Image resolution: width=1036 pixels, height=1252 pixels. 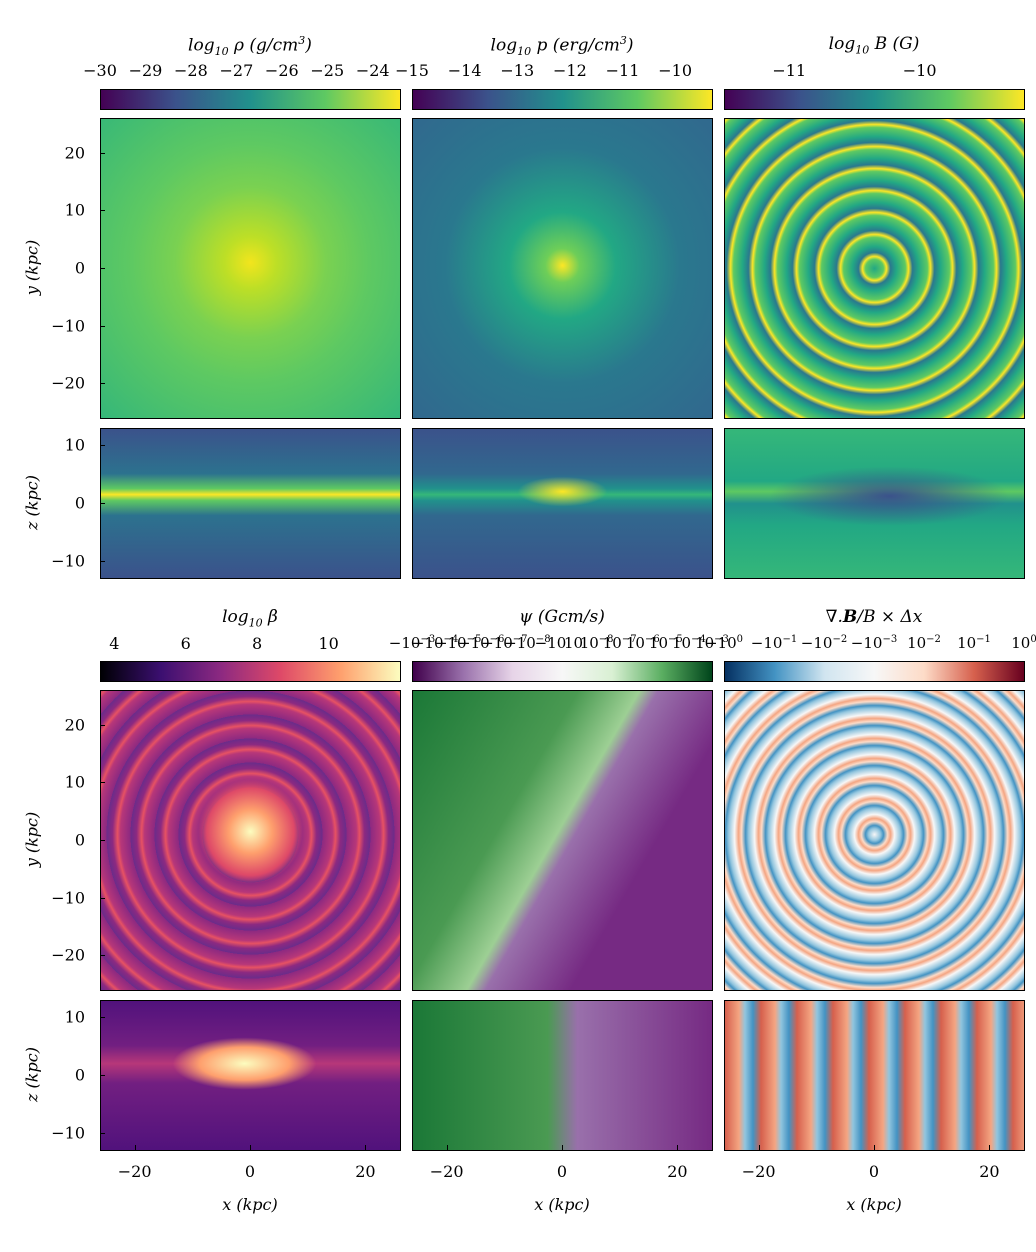 What do you see at coordinates (562, 503) in the screenshot?
I see `pressure-edge-on-map` at bounding box center [562, 503].